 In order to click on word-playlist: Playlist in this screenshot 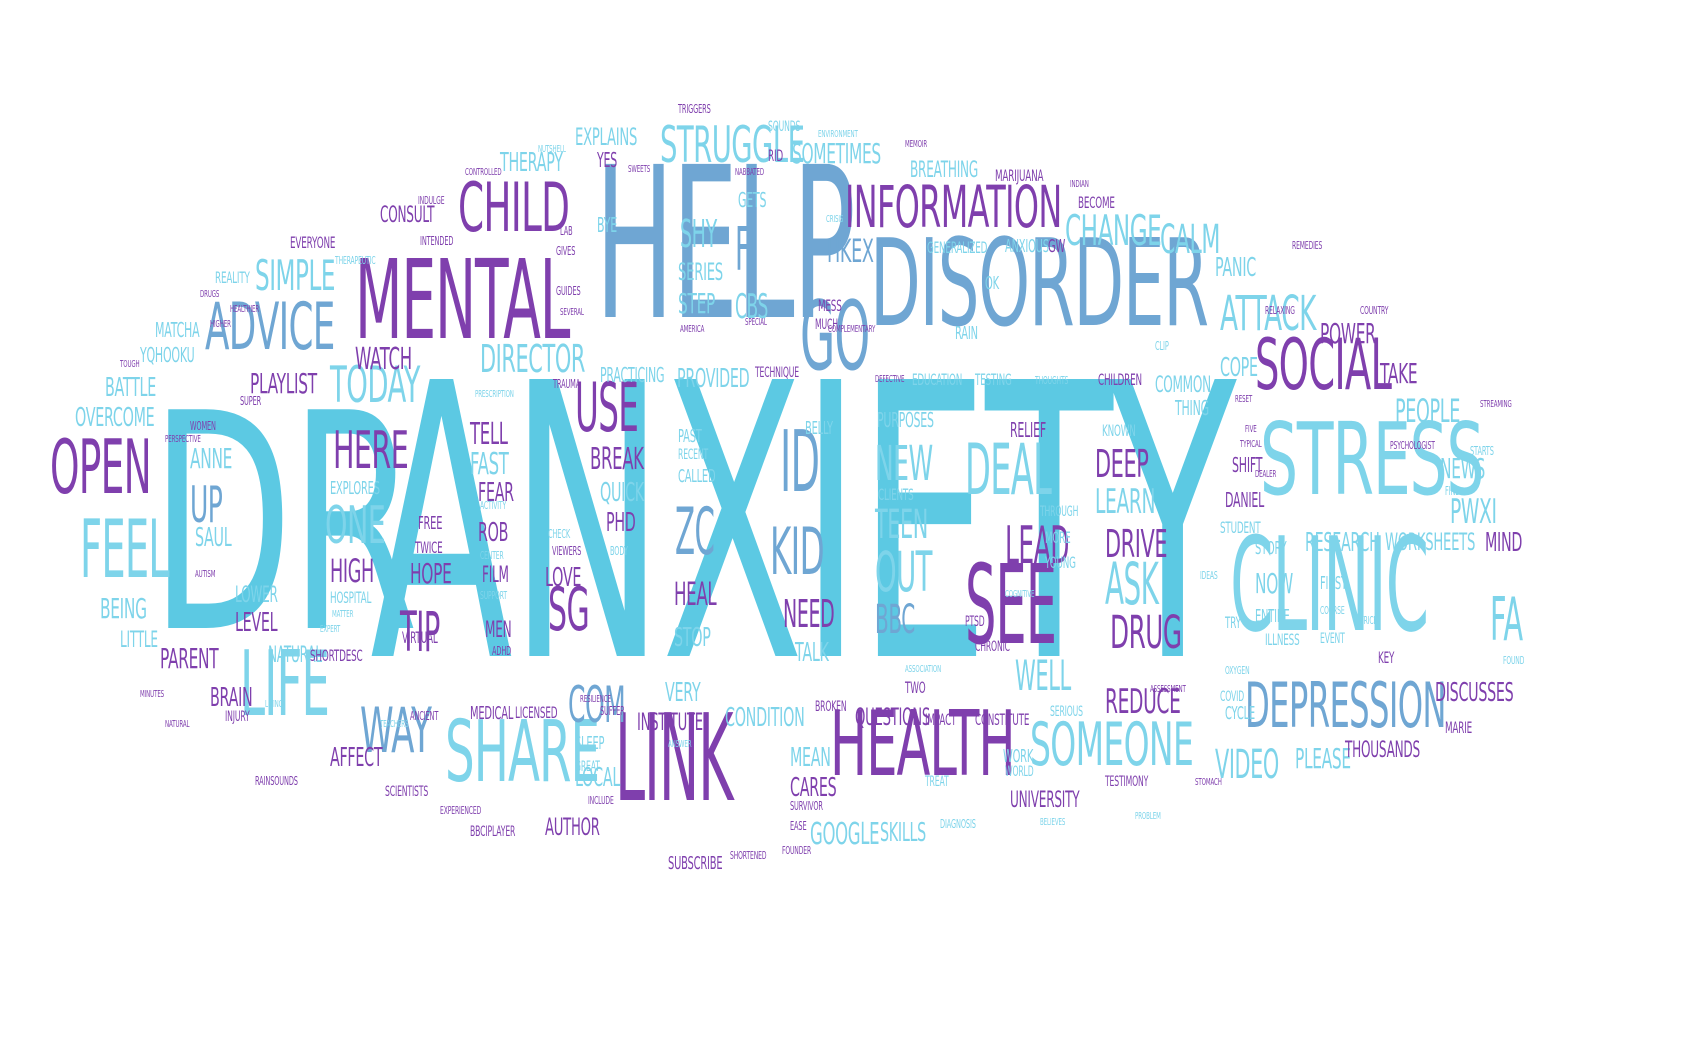, I will do `click(283, 383)`.